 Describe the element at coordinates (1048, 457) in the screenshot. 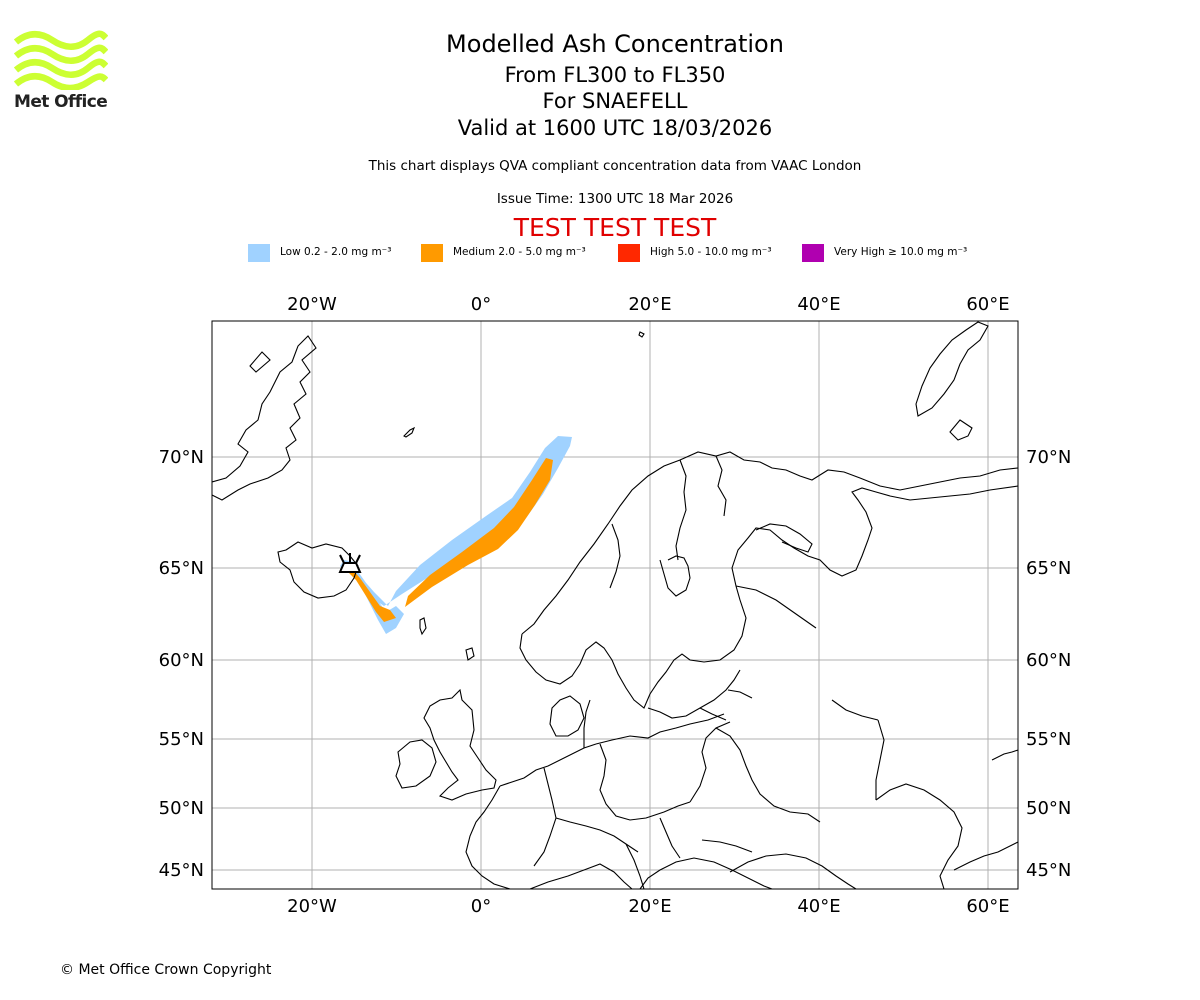

I see `lat-label-right-70n: 70°N` at that location.